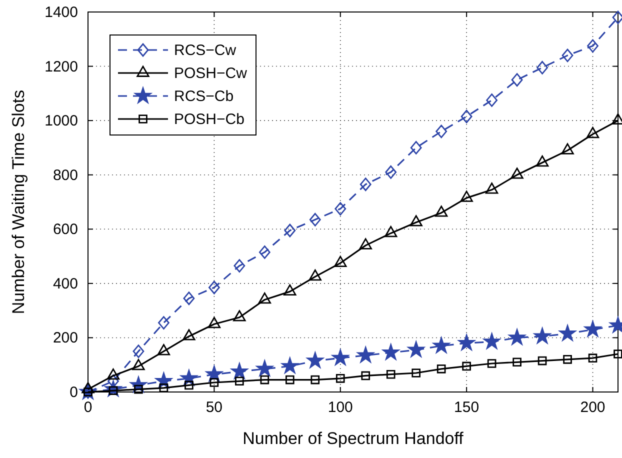 The height and width of the screenshot is (458, 622). I want to click on y-tick-label: 1400, so click(61, 12).